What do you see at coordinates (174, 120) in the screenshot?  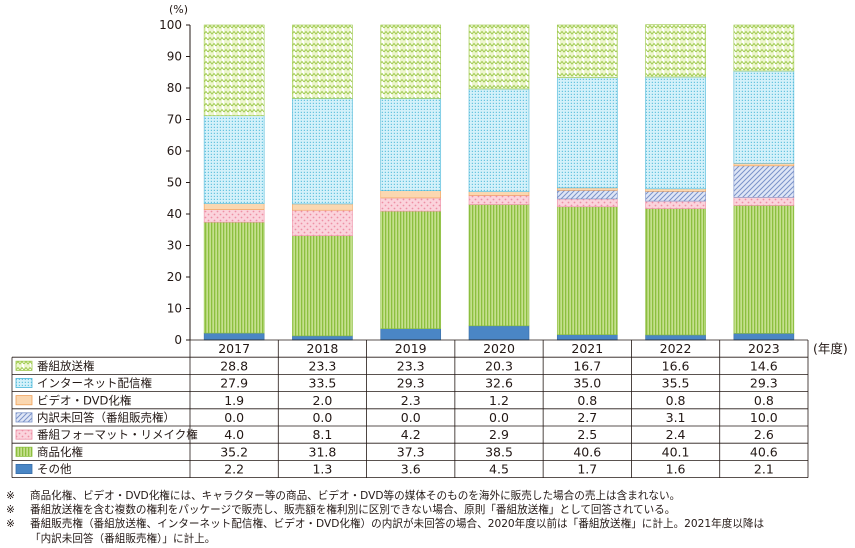 I see `y-tick-label: 70` at bounding box center [174, 120].